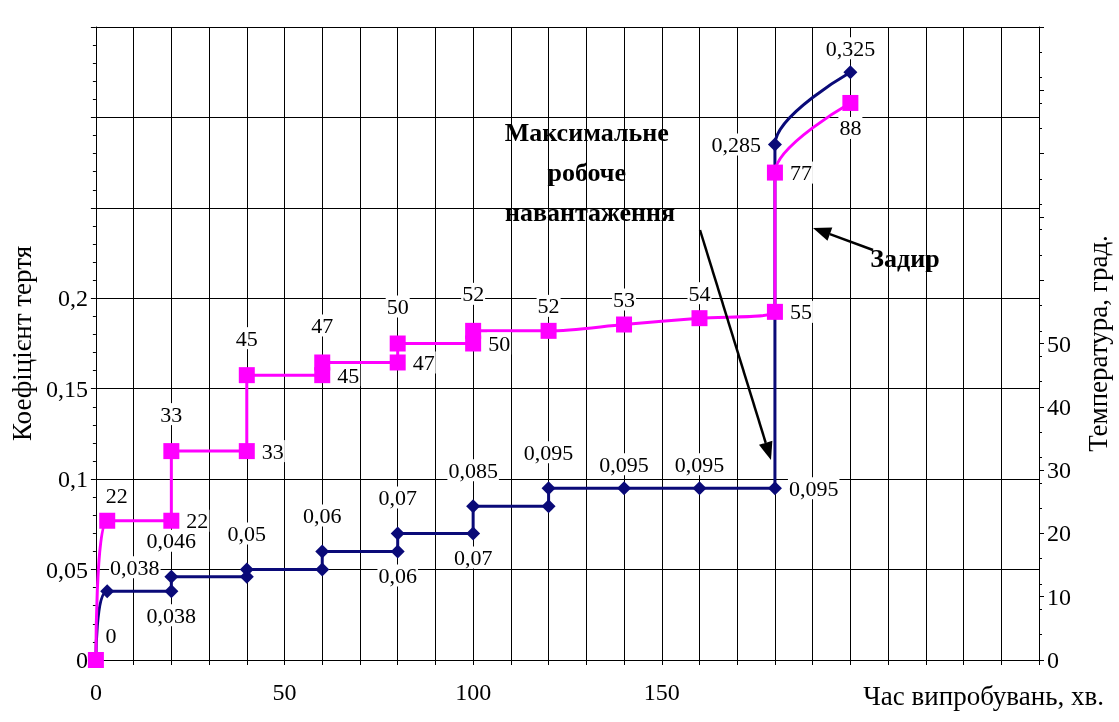 This screenshot has height=722, width=1119. I want to click on x-tick-label: 50, so click(284, 692).